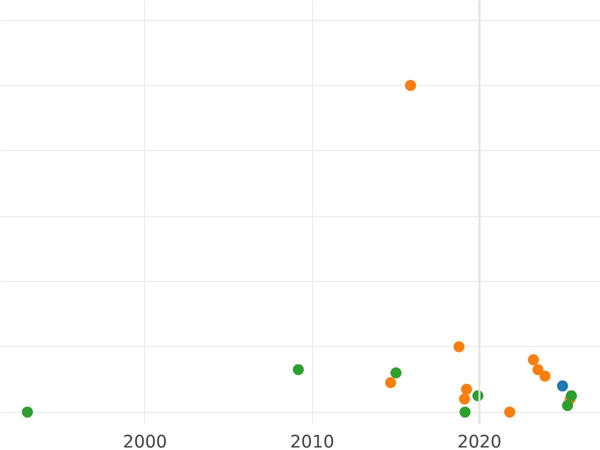  What do you see at coordinates (479, 441) in the screenshot?
I see `x-tick-label: 2020` at bounding box center [479, 441].